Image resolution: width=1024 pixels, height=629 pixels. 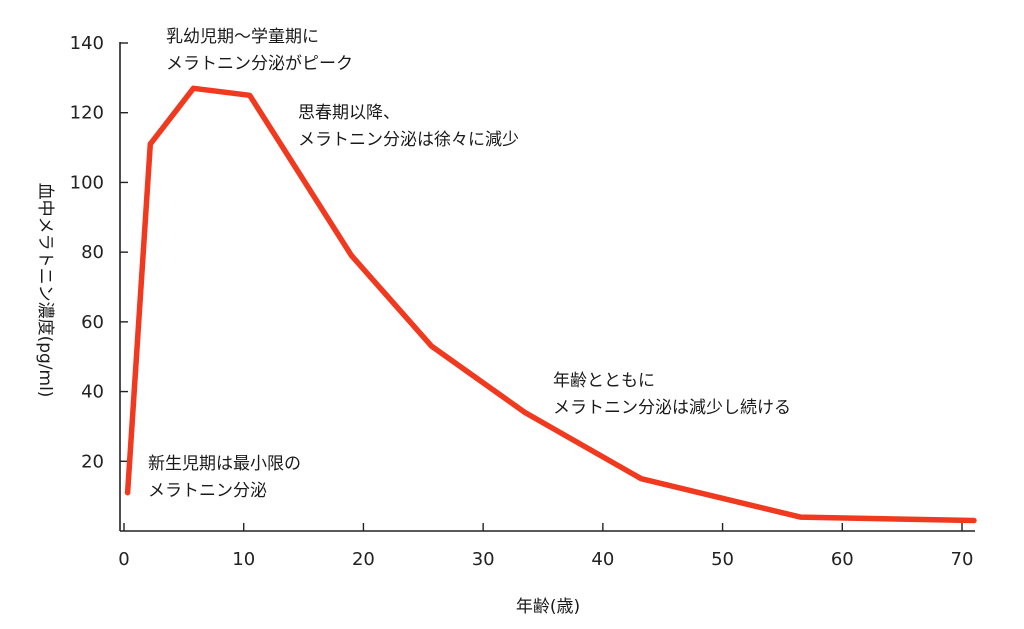 What do you see at coordinates (243, 559) in the screenshot?
I see `x-tick-label: 10` at bounding box center [243, 559].